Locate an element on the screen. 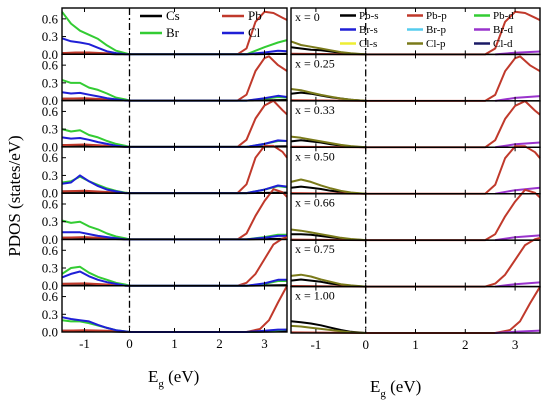  legend-label: Cl-p is located at coordinates (436, 44).